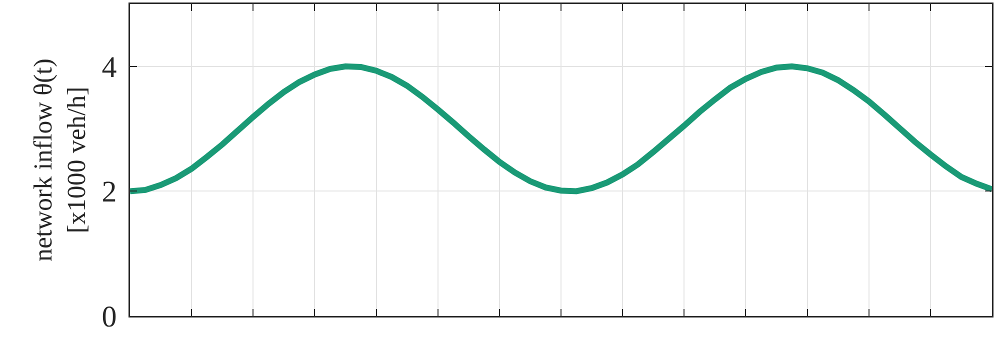 The height and width of the screenshot is (340, 997). Describe the element at coordinates (60, 160) in the screenshot. I see `y-axis-title: network inflow θ(t) [x1000 veh/h]` at that location.